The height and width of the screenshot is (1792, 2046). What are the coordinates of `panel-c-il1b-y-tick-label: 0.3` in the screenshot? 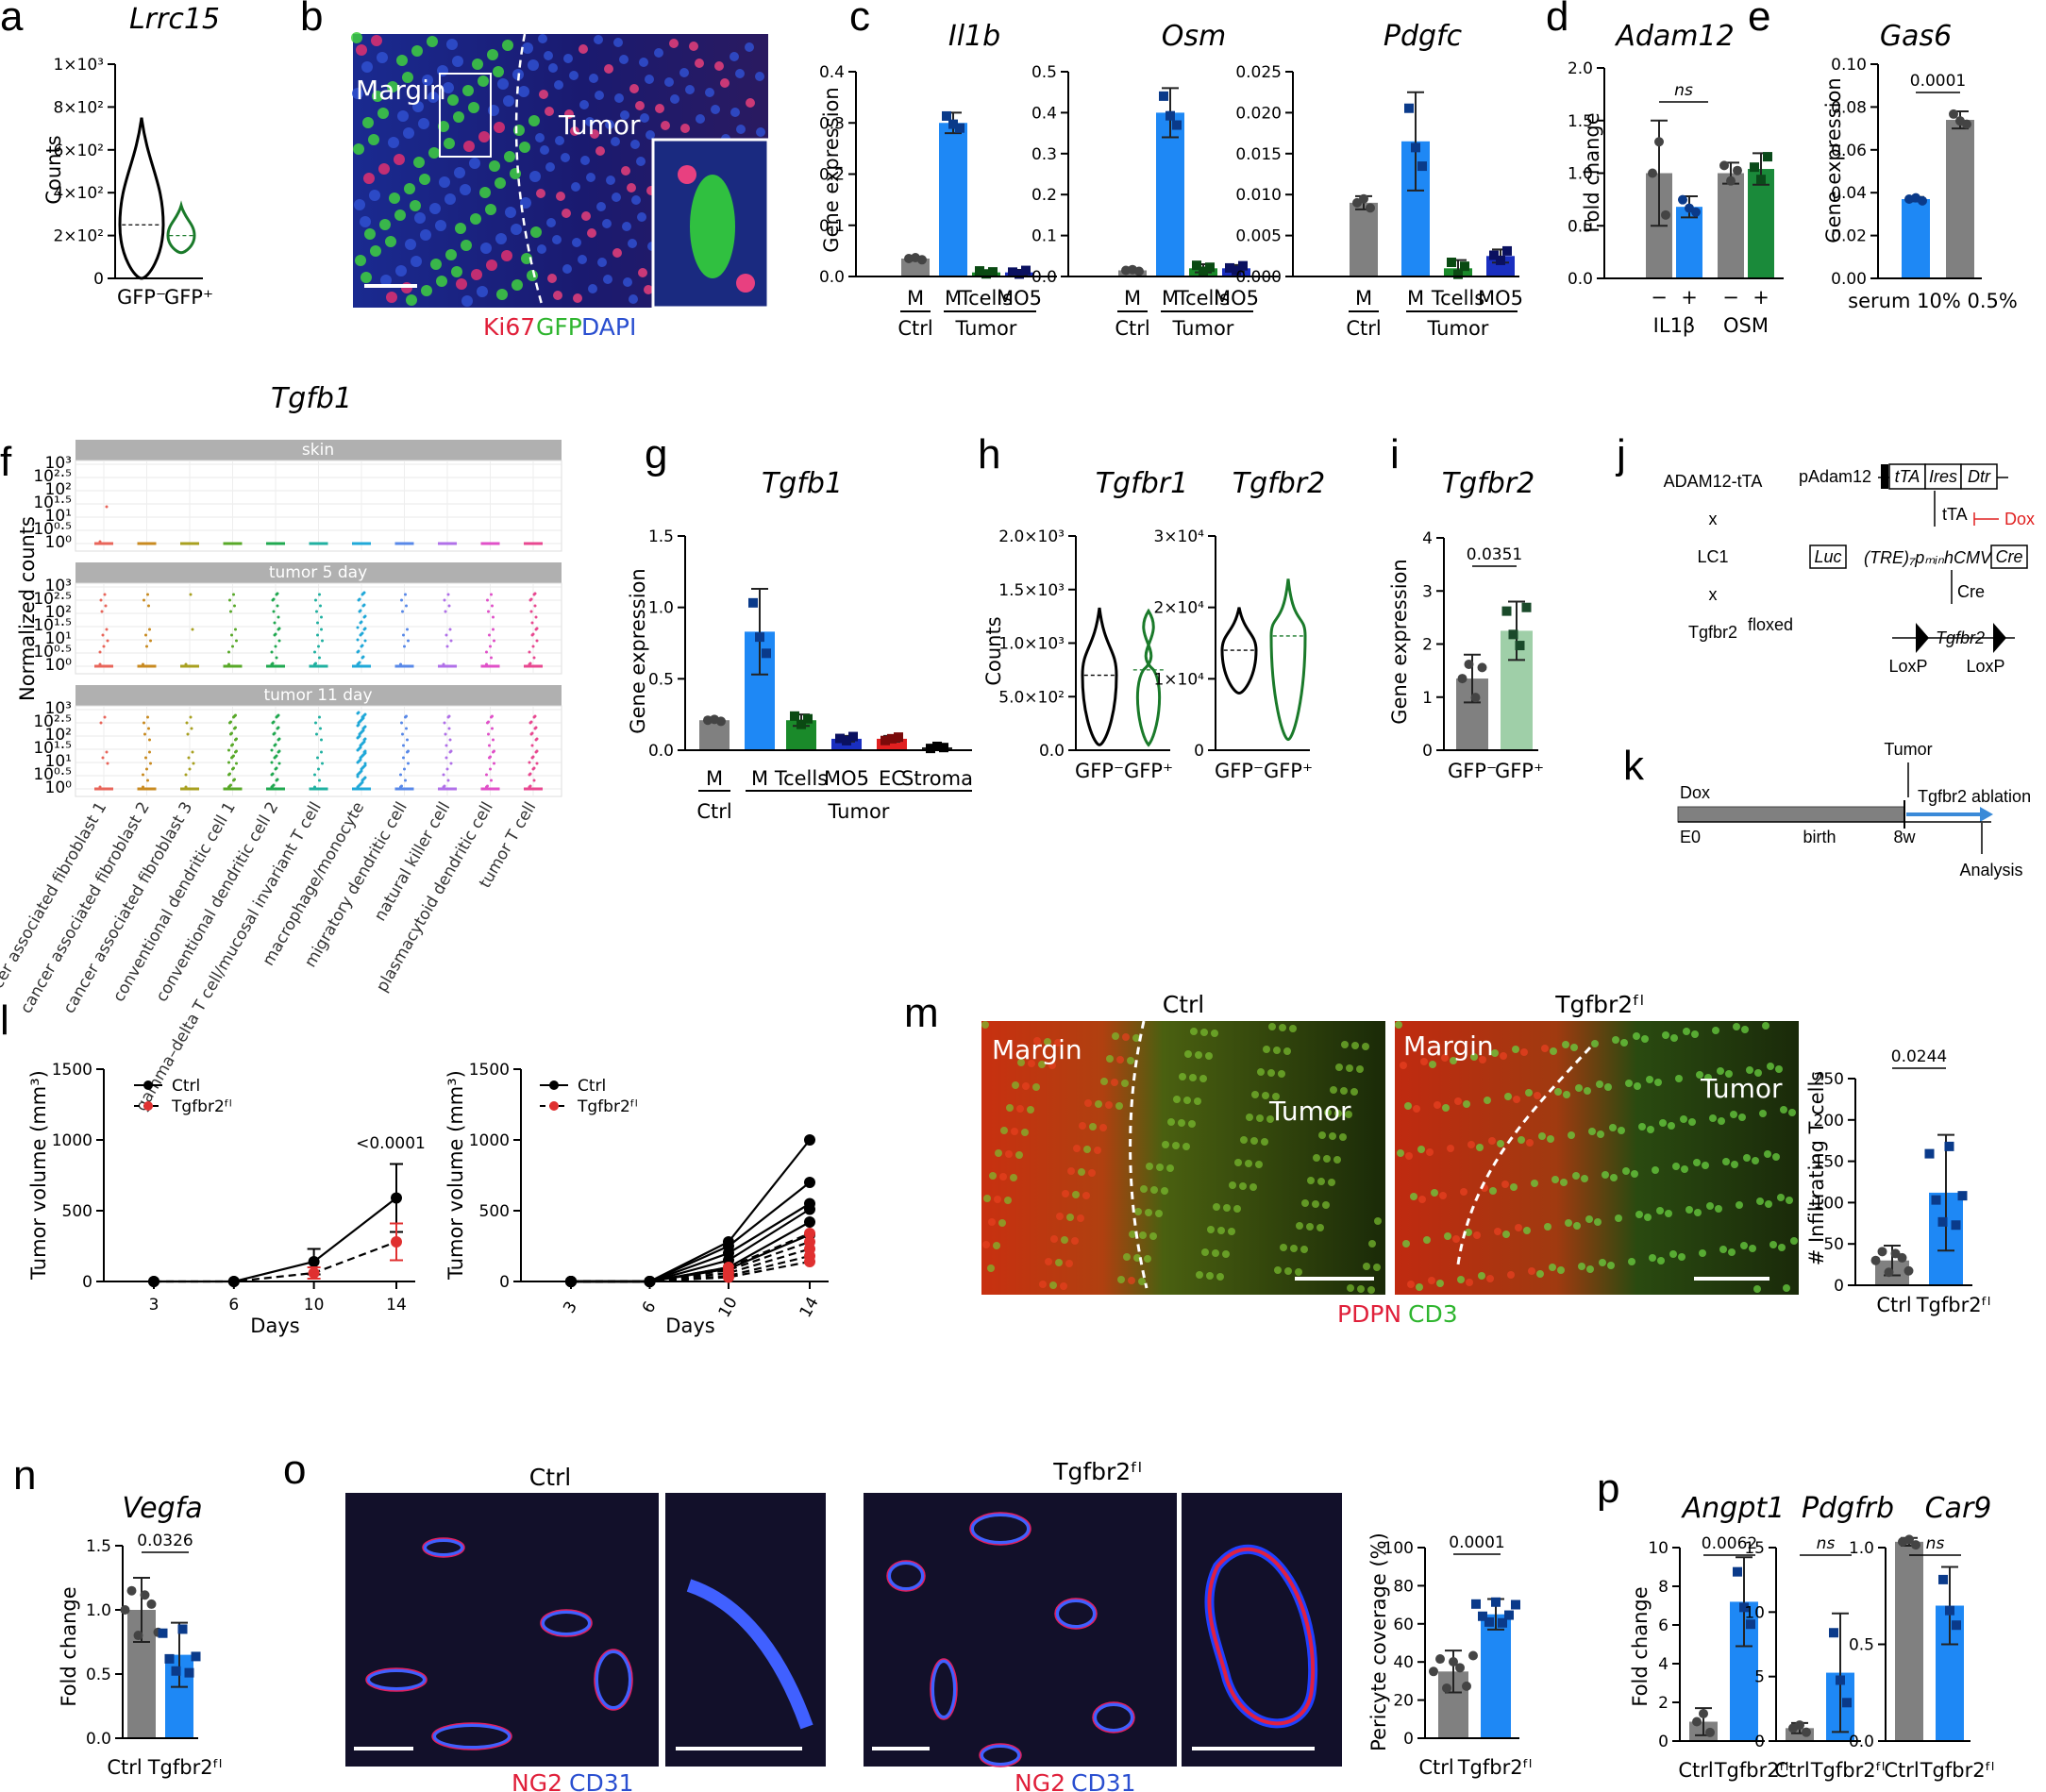 It's located at (832, 123).